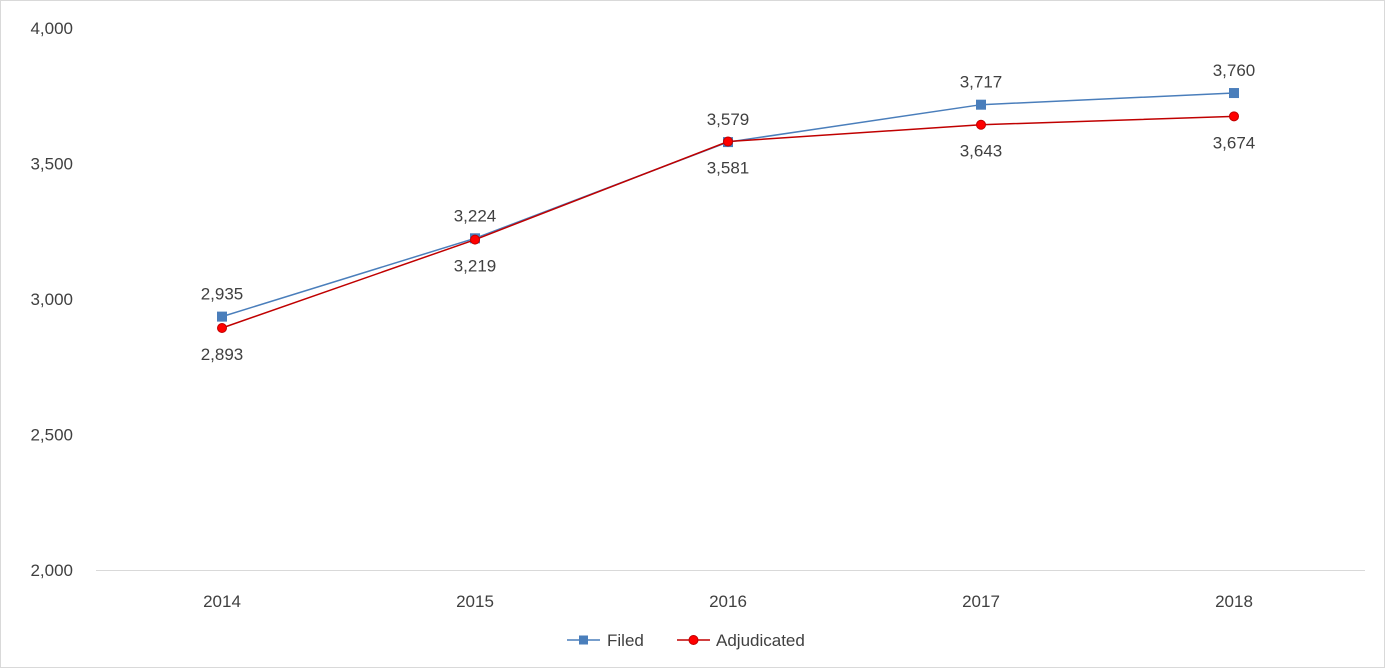 The height and width of the screenshot is (668, 1385). What do you see at coordinates (728, 601) in the screenshot?
I see `x-tick-label: 2016` at bounding box center [728, 601].